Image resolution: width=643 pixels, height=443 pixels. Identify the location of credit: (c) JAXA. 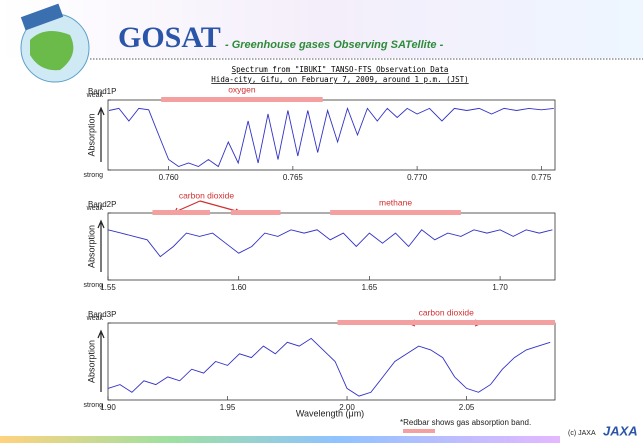
(582, 433).